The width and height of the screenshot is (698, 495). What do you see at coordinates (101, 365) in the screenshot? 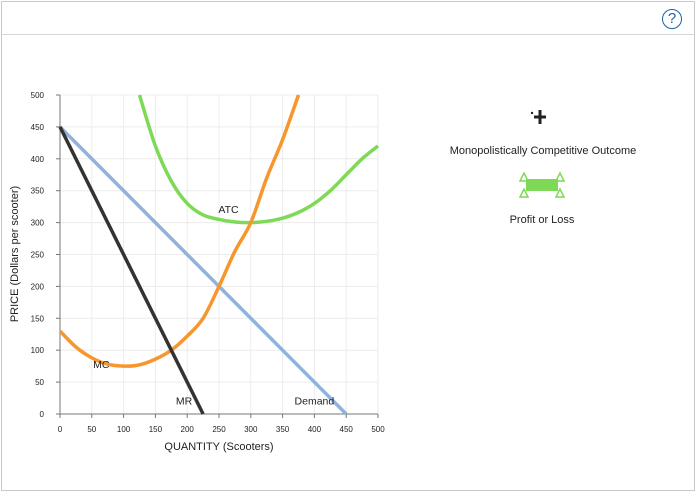
I see `curve-label-mc: MC` at bounding box center [101, 365].